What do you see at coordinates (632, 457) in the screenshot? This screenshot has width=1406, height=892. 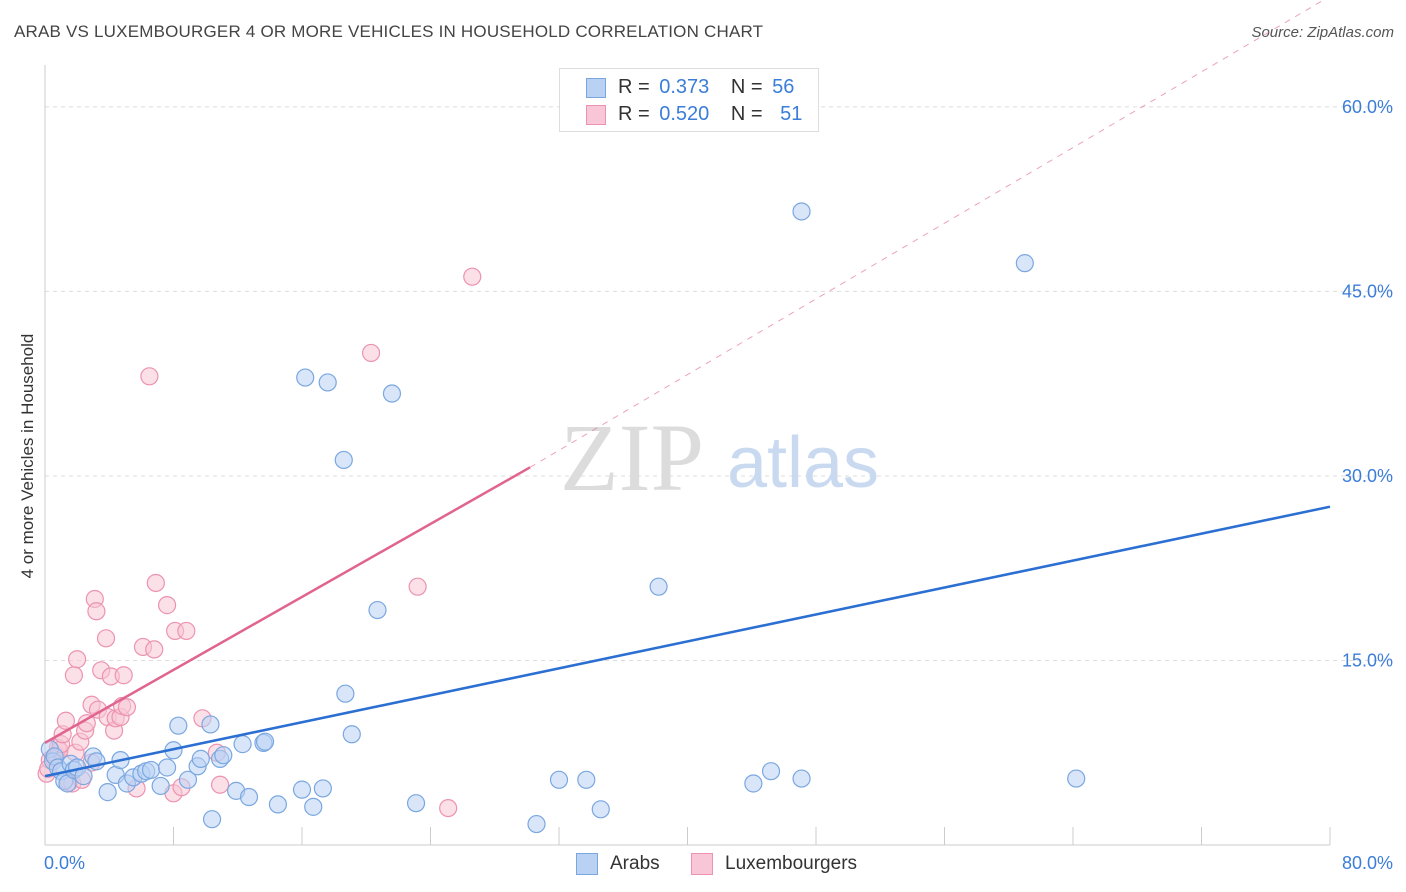 I see `watermark-zip: ZIP` at bounding box center [632, 457].